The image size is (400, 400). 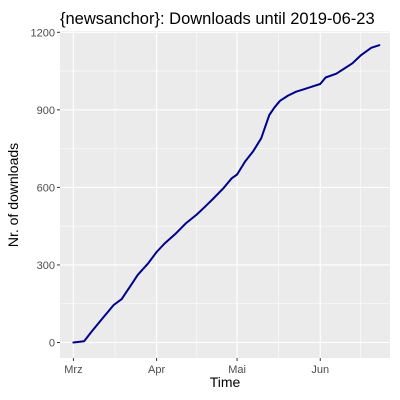 I want to click on y-tick-label: 1200, so click(x=43, y=33).